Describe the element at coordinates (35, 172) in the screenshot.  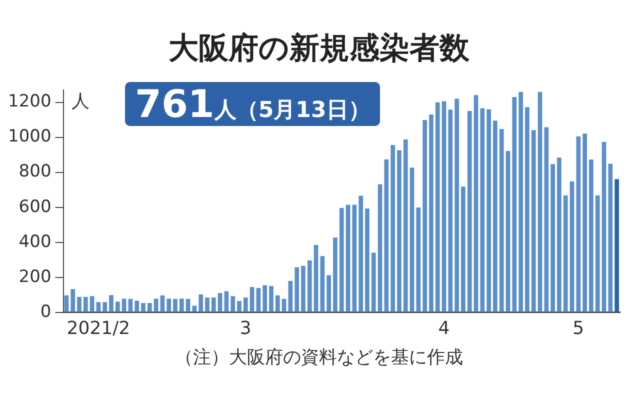
I see `y-tick-label: 800` at that location.